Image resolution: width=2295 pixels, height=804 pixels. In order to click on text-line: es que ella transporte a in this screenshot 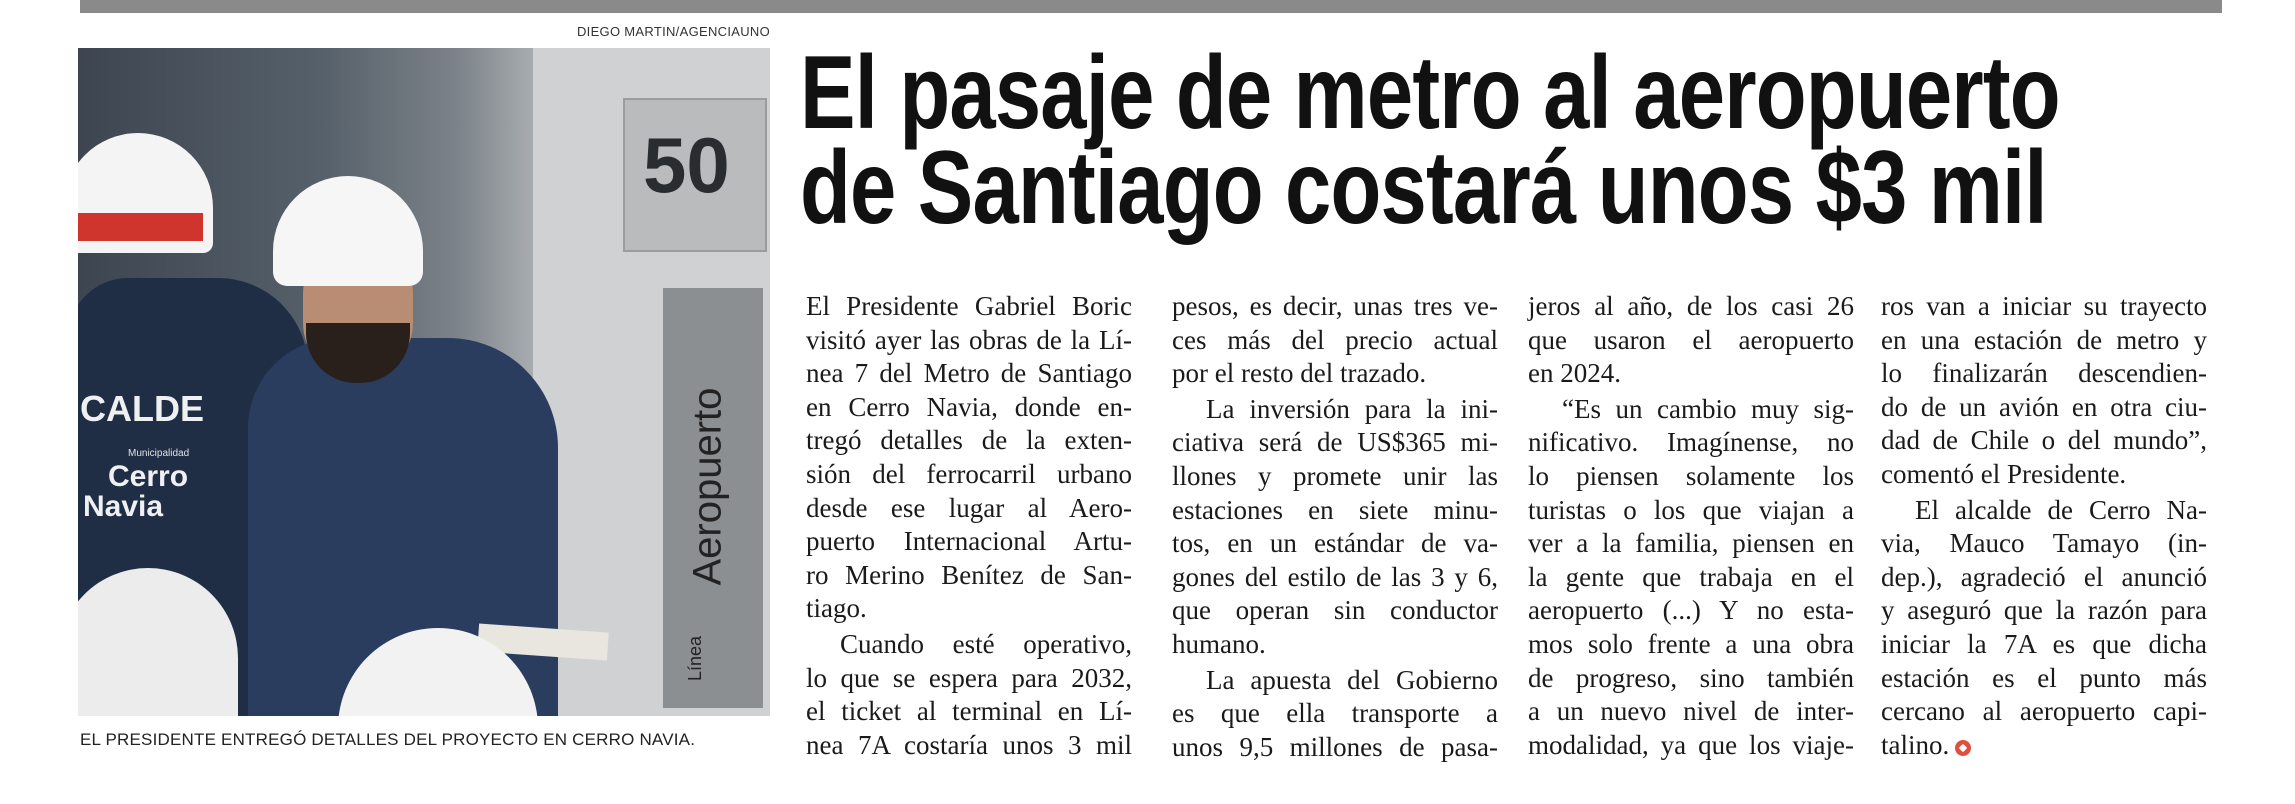, I will do `click(1335, 713)`.